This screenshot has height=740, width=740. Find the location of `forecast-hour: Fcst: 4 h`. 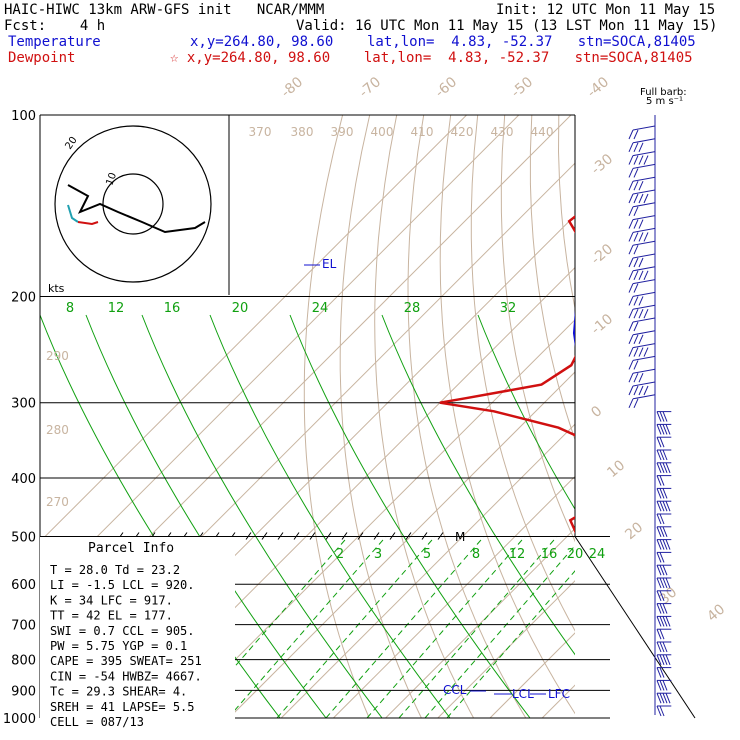

forecast-hour: Fcst: 4 h is located at coordinates (55, 26).